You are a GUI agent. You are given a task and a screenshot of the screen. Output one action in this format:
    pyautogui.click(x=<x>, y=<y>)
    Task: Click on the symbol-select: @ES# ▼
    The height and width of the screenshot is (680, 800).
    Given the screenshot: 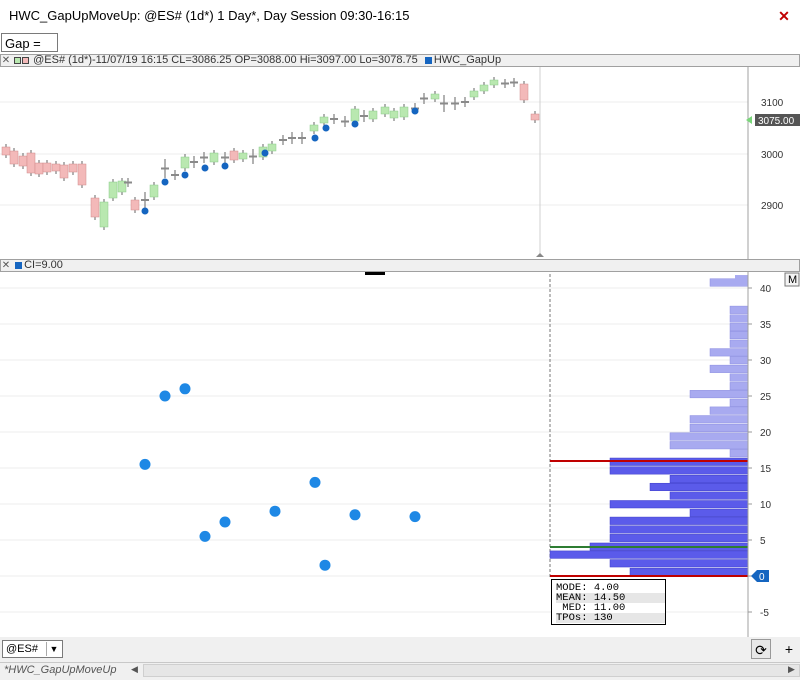 What is the action you would take?
    pyautogui.click(x=32, y=649)
    